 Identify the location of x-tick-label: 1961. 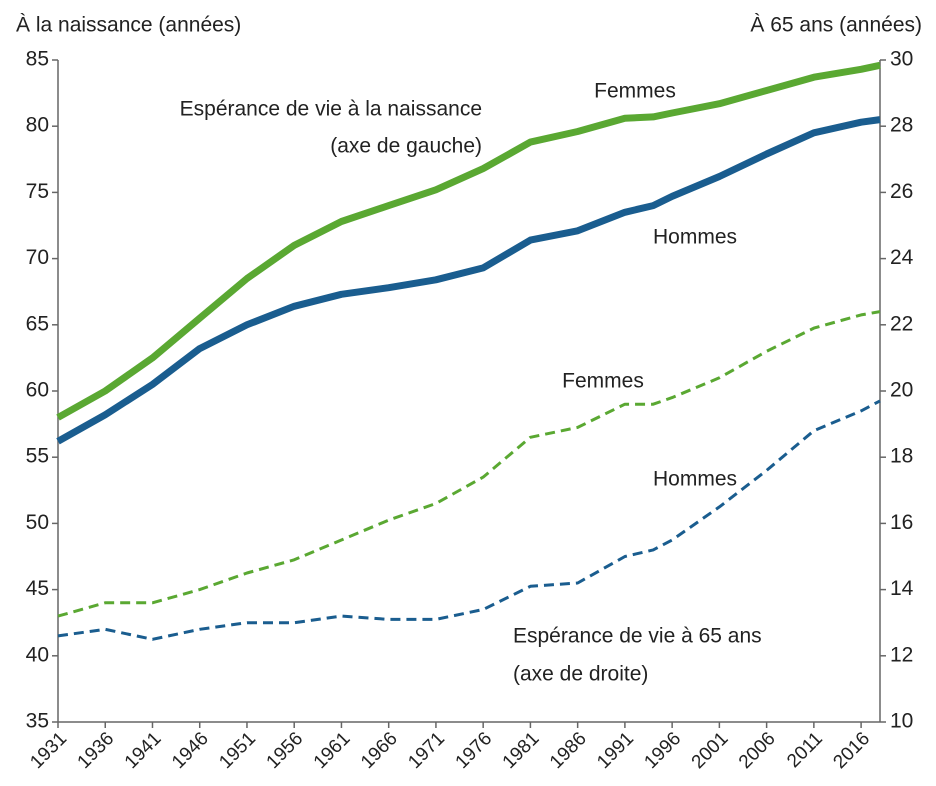
(332, 750).